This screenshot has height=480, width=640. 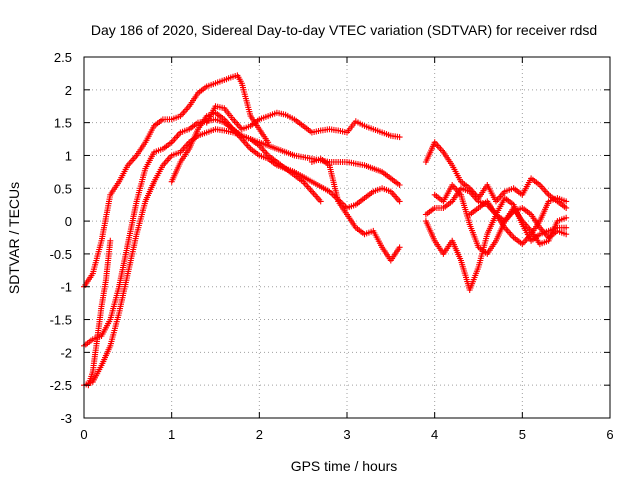 I want to click on y-tick-label: 0.5, so click(x=63, y=188).